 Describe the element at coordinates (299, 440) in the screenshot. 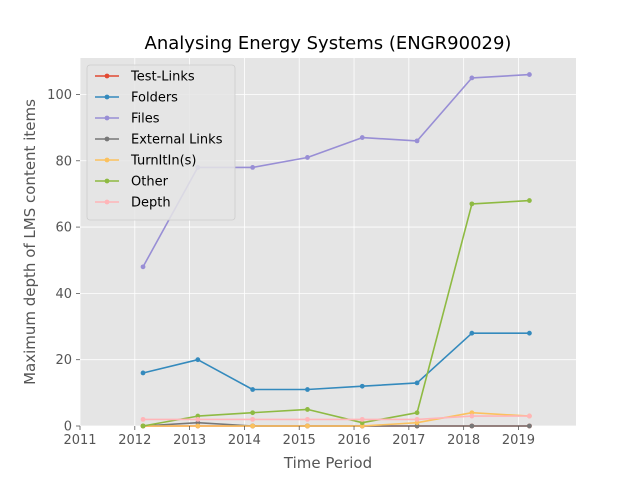

I see `x-tick-label: 2015` at that location.